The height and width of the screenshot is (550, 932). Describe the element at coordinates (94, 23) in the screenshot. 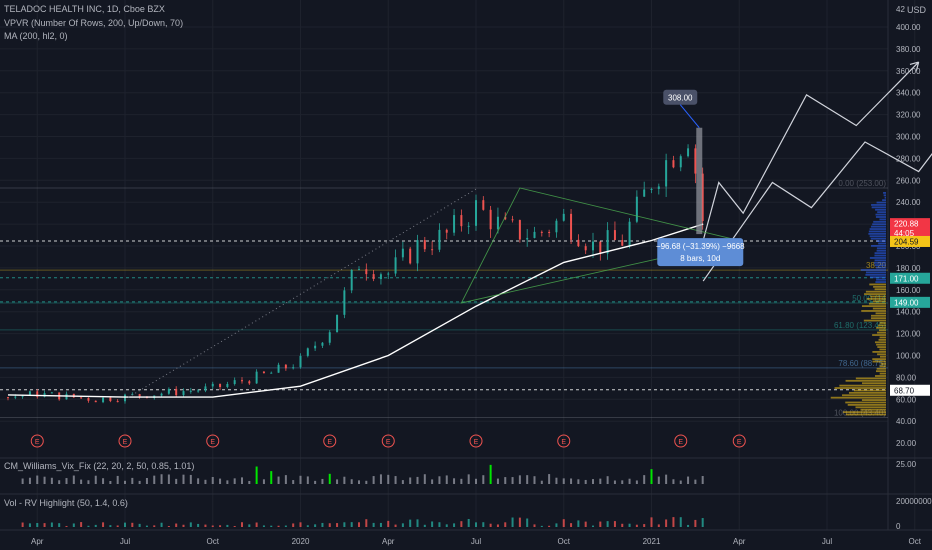

I see `vpvr-legend: VPVR (Number Of Rows, 200, Up/Down, 70)` at that location.